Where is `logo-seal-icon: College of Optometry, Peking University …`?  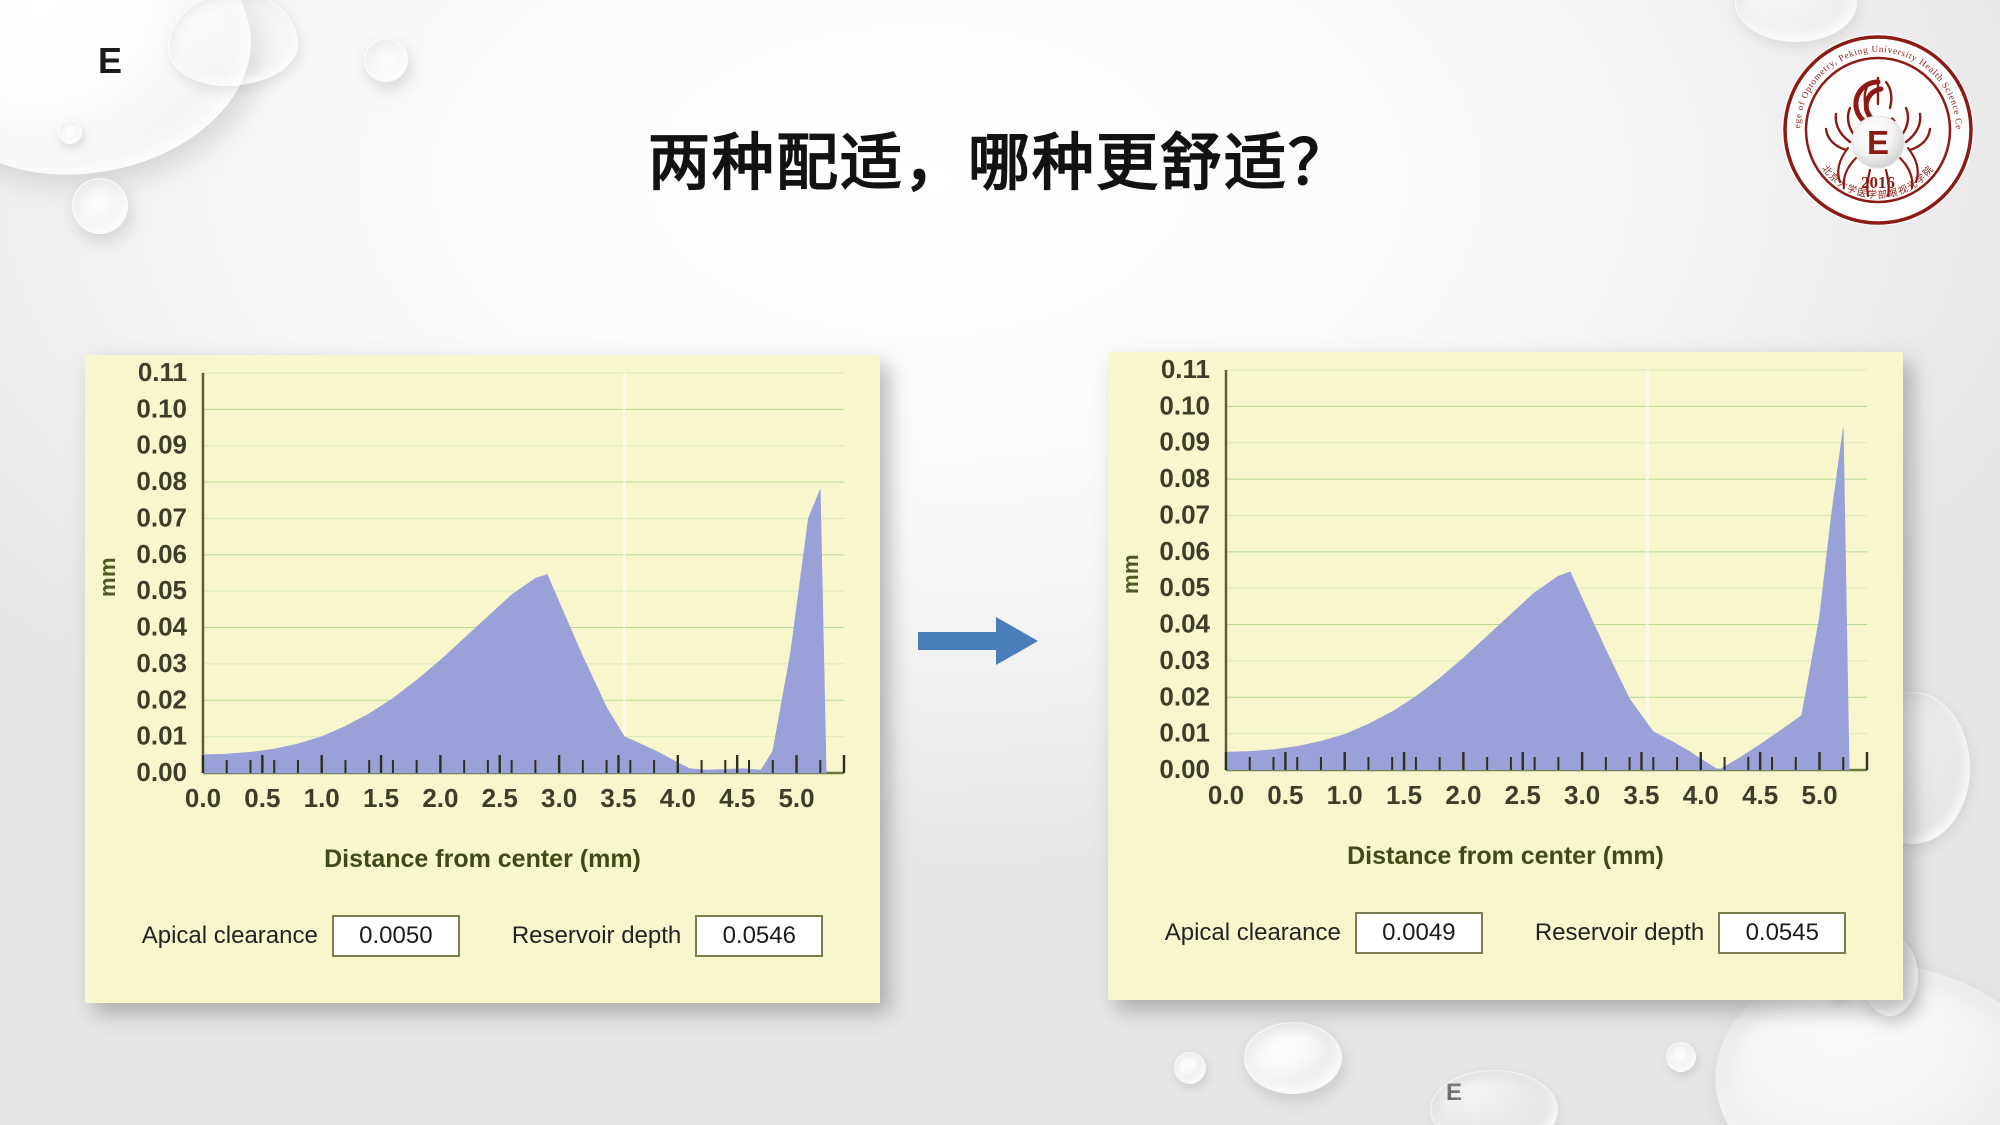 logo-seal-icon: College of Optometry, Peking University … is located at coordinates (1874, 124).